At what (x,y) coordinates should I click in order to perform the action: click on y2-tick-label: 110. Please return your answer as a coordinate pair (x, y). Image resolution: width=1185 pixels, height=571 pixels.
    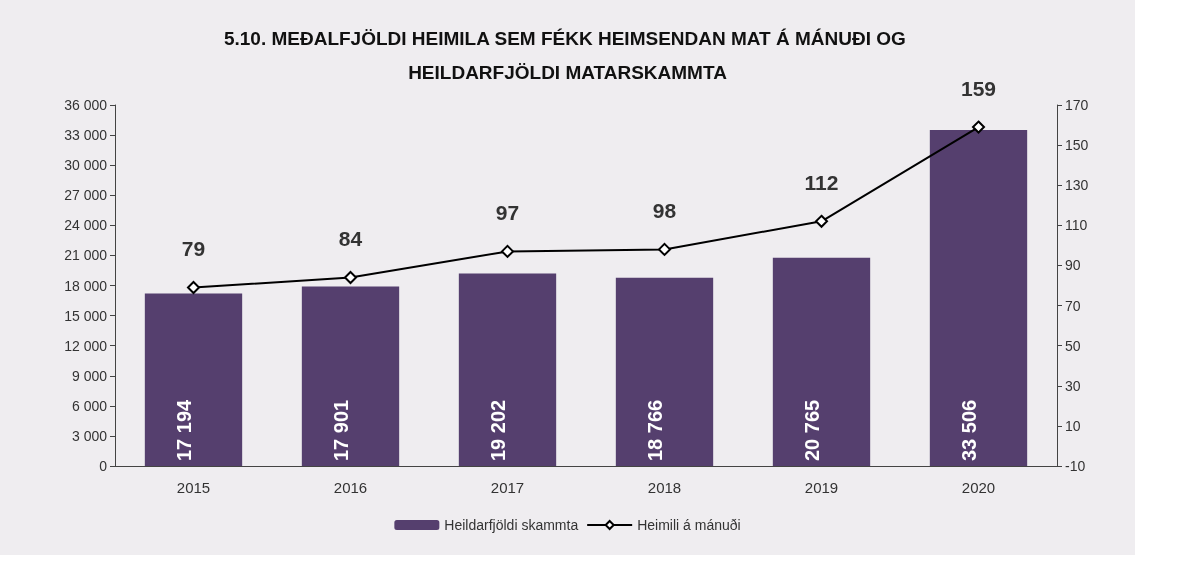
    Looking at the image, I should click on (1076, 225).